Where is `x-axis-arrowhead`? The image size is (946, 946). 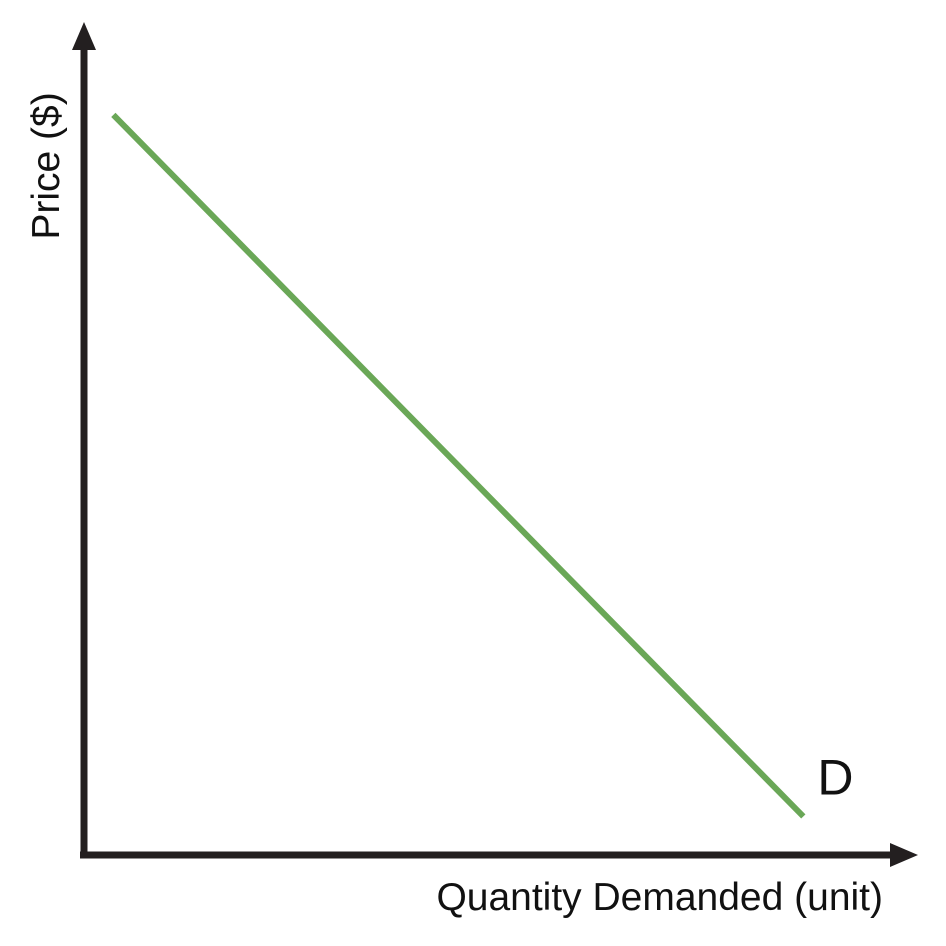
x-axis-arrowhead is located at coordinates (904, 855).